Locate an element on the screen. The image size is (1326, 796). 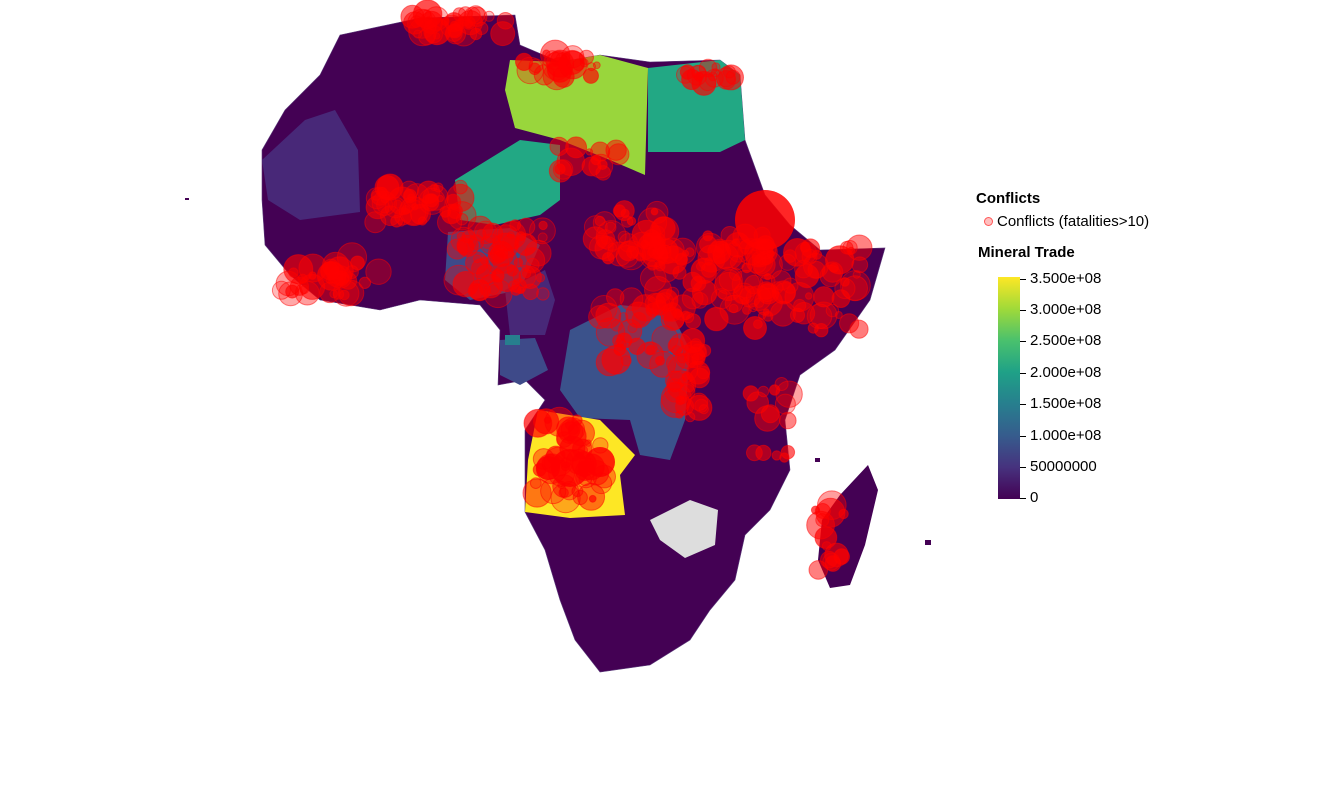
conflicts-legend-entry: Conflicts (fatalities>10) is located at coordinates (1100, 221).